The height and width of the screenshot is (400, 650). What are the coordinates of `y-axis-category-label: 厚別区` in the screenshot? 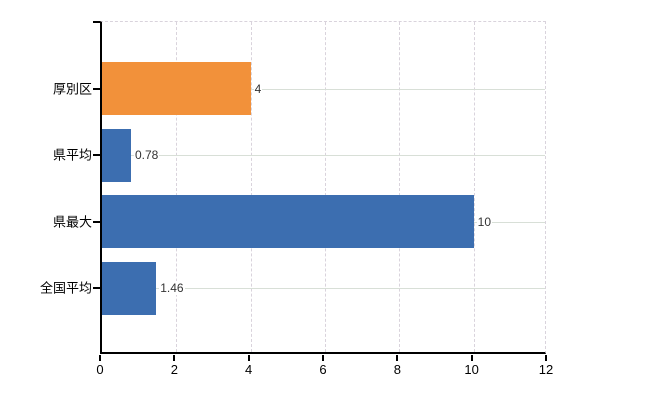 It's located at (72, 89).